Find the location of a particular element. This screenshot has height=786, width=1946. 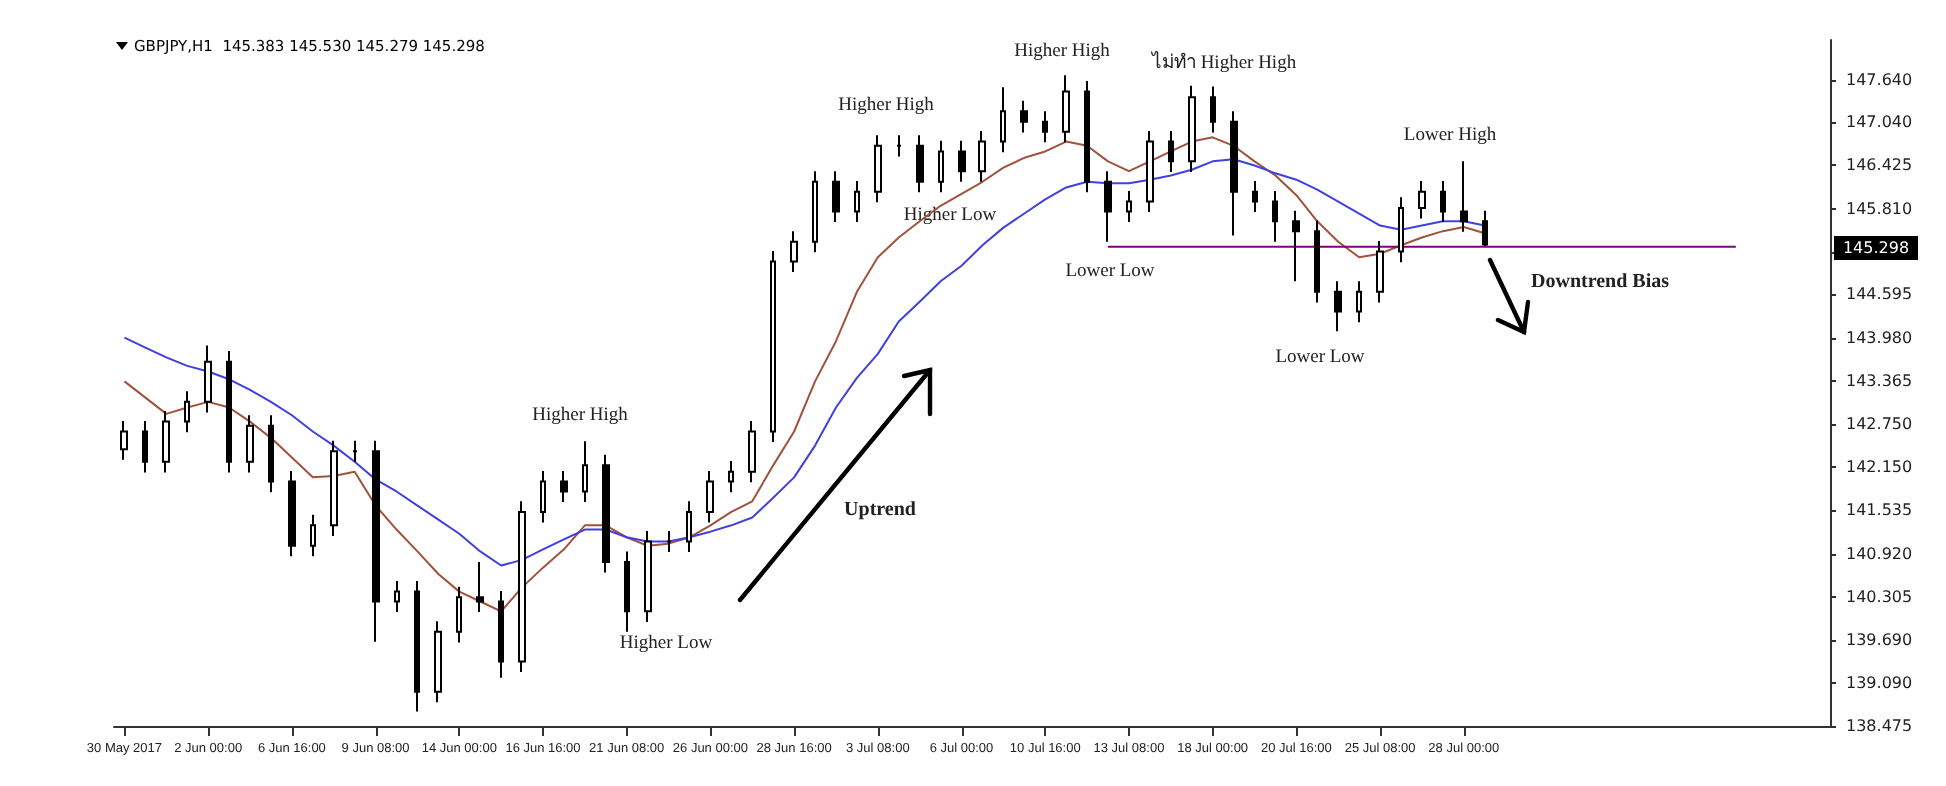

annotation: Higher Low is located at coordinates (666, 644).